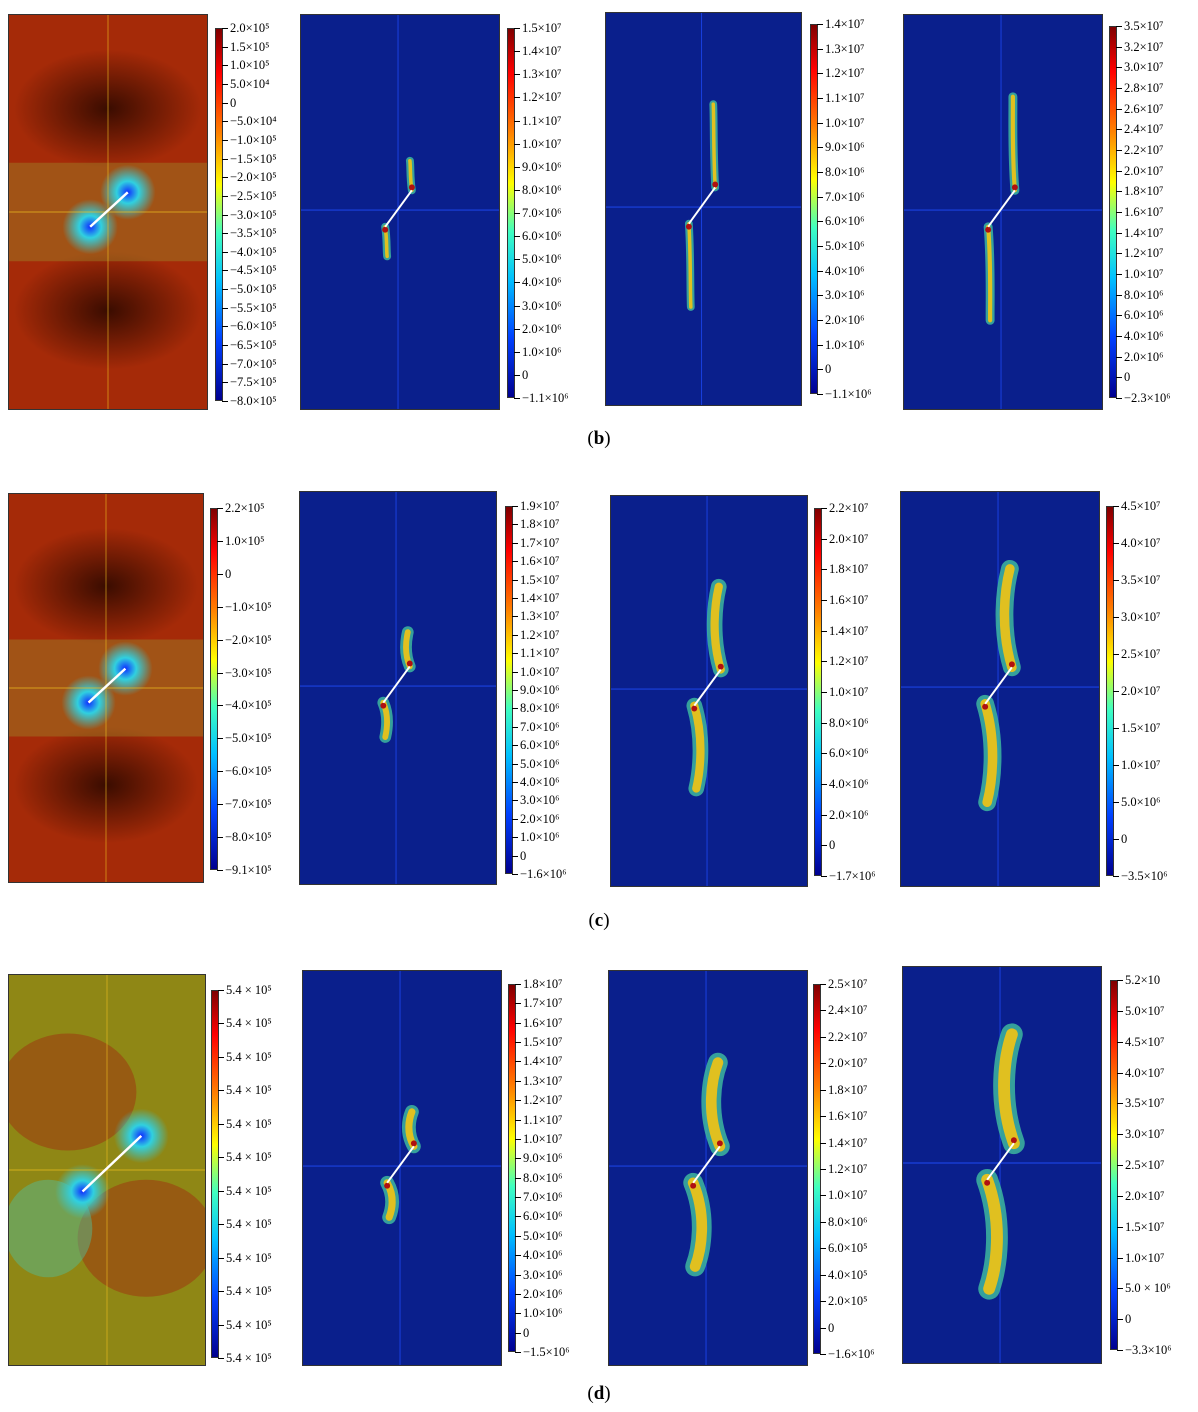 Image resolution: width=1198 pixels, height=1412 pixels. What do you see at coordinates (536, 506) in the screenshot?
I see `colorbar-tick-label: 1.9×10⁷` at bounding box center [536, 506].